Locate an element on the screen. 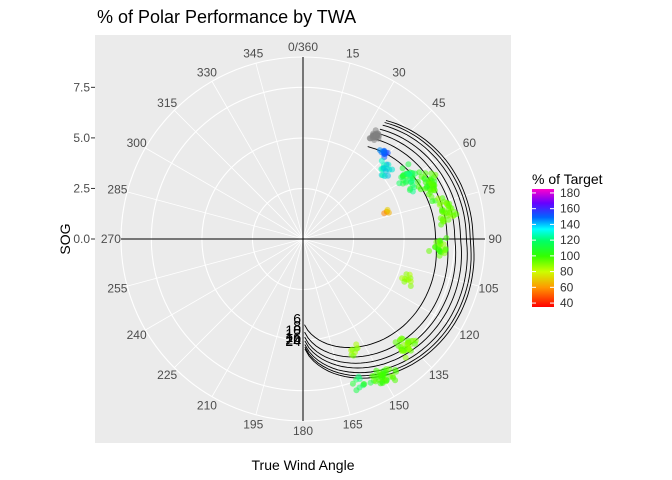 The width and height of the screenshot is (672, 480). radial-tick-label: 0.0 is located at coordinates (81, 239).